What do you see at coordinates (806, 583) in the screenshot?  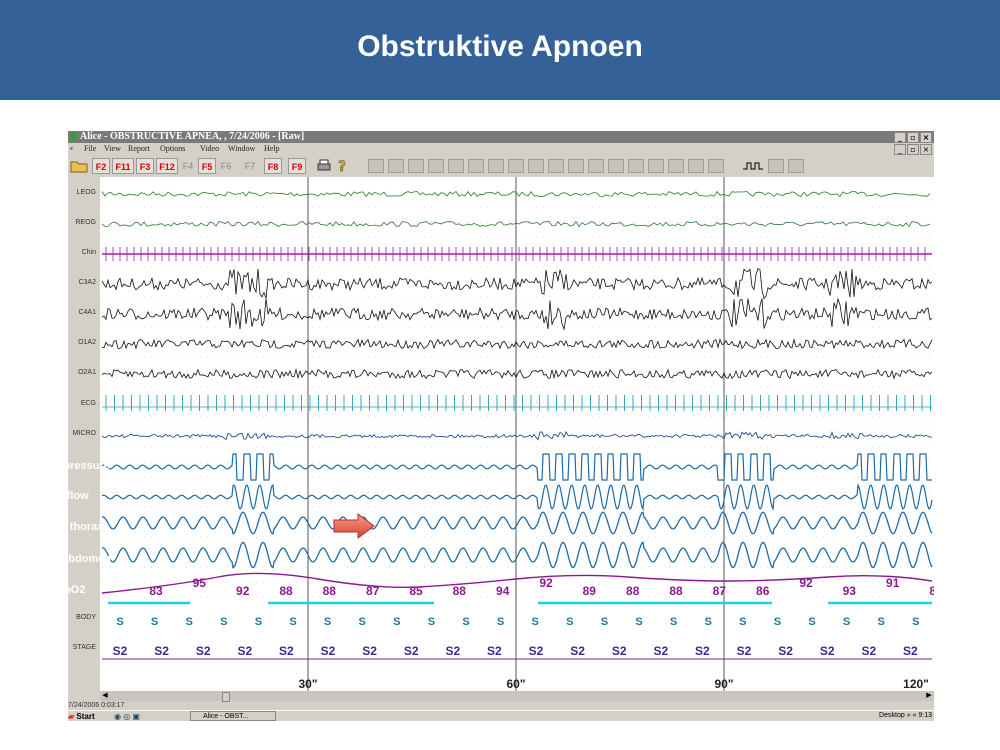 I see `spo2-value-label: 92` at bounding box center [806, 583].